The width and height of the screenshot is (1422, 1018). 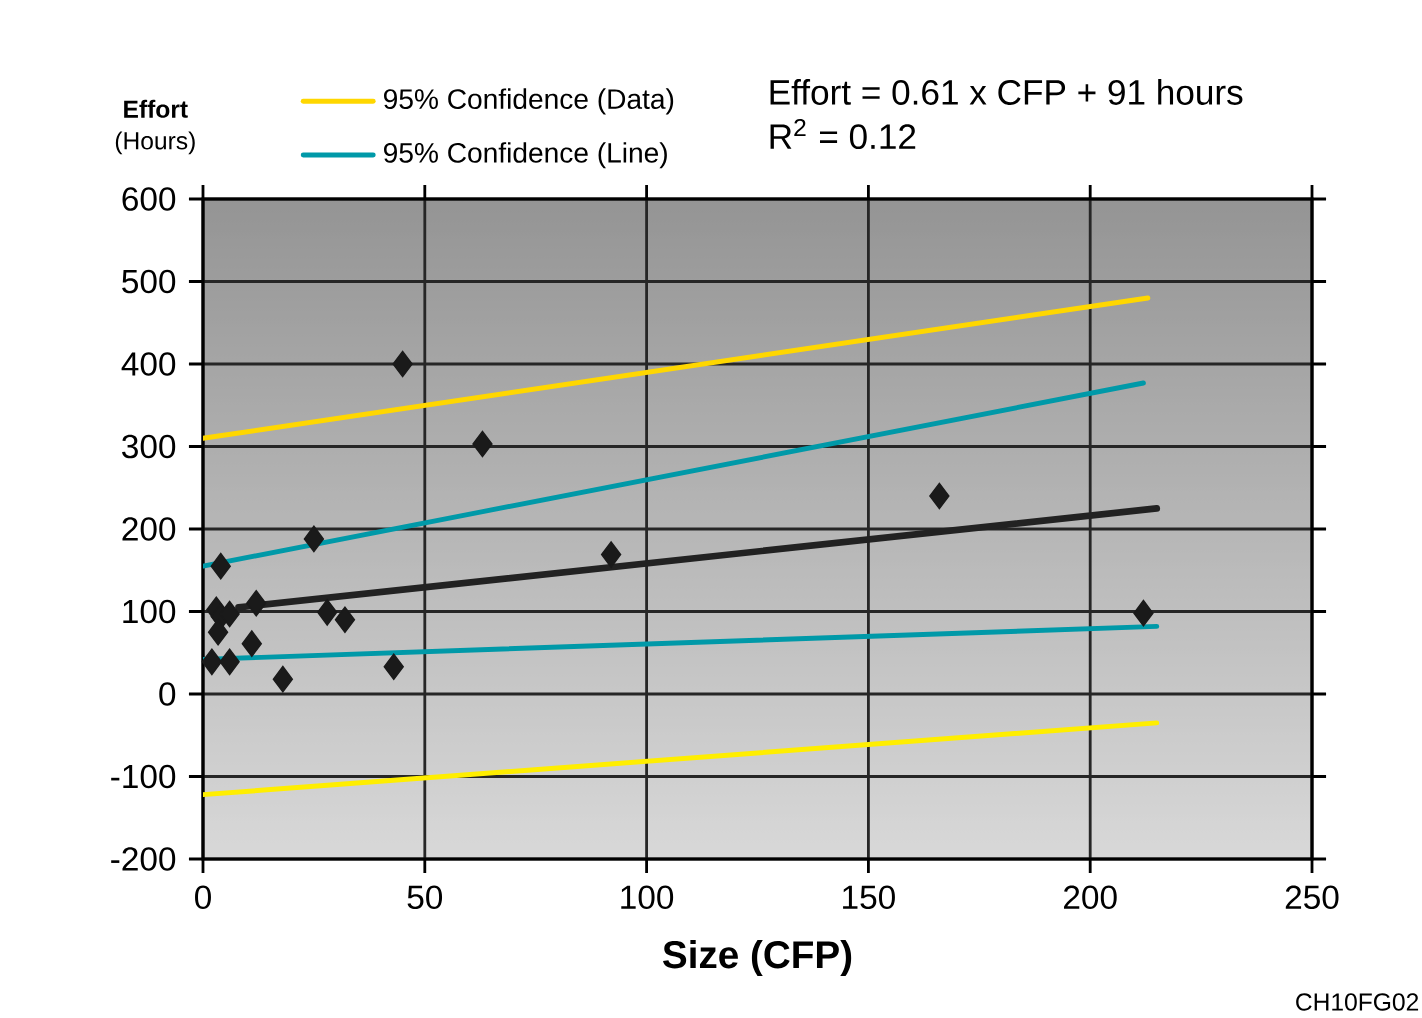 What do you see at coordinates (1090, 897) in the screenshot?
I see `x-tick-label: 200` at bounding box center [1090, 897].